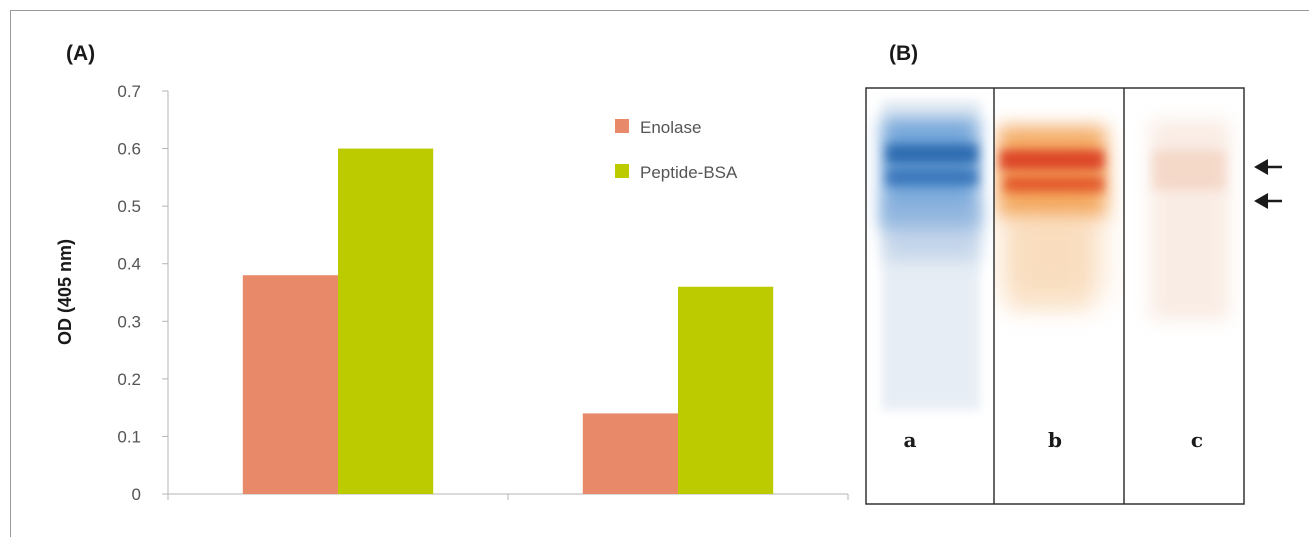  I want to click on panel-a-label: (A), so click(81, 53).